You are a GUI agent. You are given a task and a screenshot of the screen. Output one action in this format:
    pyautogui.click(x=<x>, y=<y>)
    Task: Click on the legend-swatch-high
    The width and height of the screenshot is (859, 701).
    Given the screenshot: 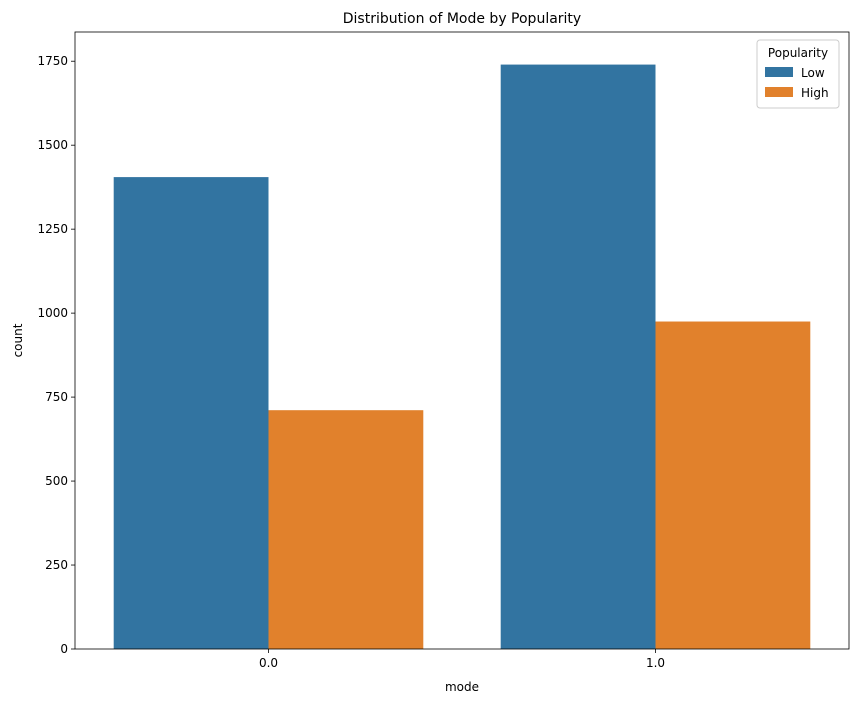 What is the action you would take?
    pyautogui.click(x=779, y=92)
    